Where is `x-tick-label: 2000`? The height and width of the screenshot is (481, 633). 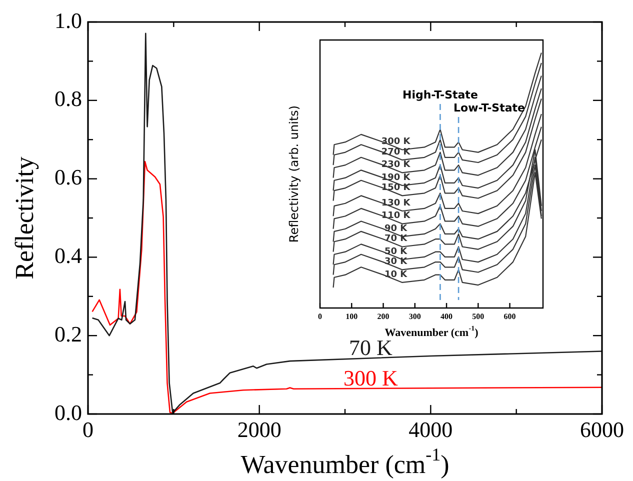
x-tick-label: 2000 is located at coordinates (259, 429).